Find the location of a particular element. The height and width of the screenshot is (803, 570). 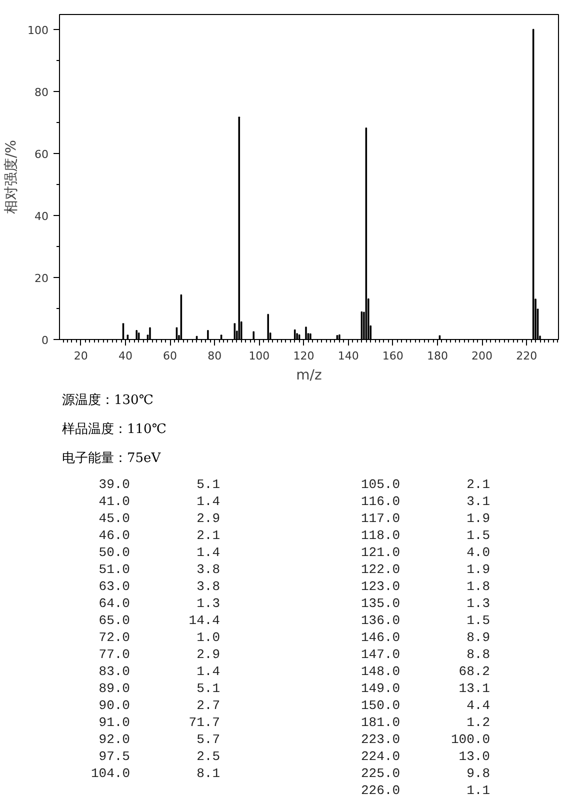

y-tick-label: 80 is located at coordinates (41, 92).